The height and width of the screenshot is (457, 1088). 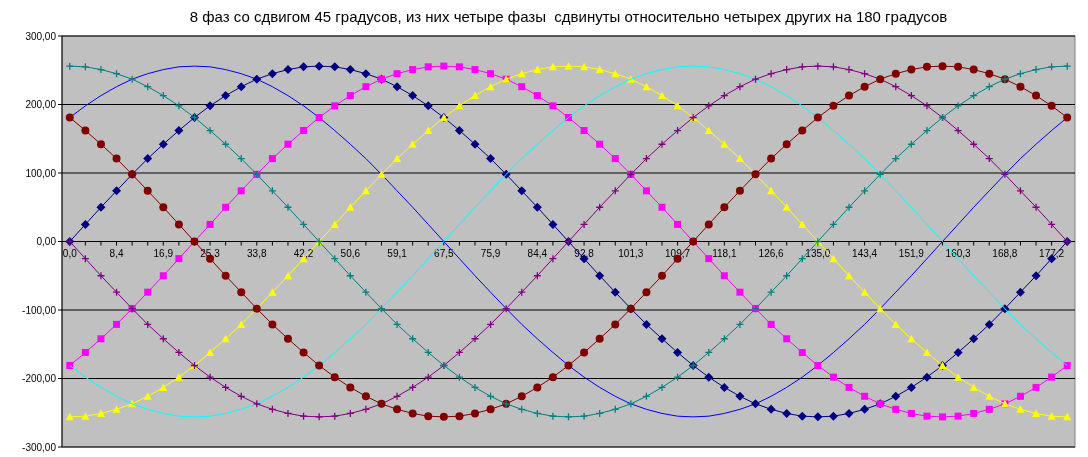 I want to click on y-tick-label: 0,00, so click(x=46, y=241).